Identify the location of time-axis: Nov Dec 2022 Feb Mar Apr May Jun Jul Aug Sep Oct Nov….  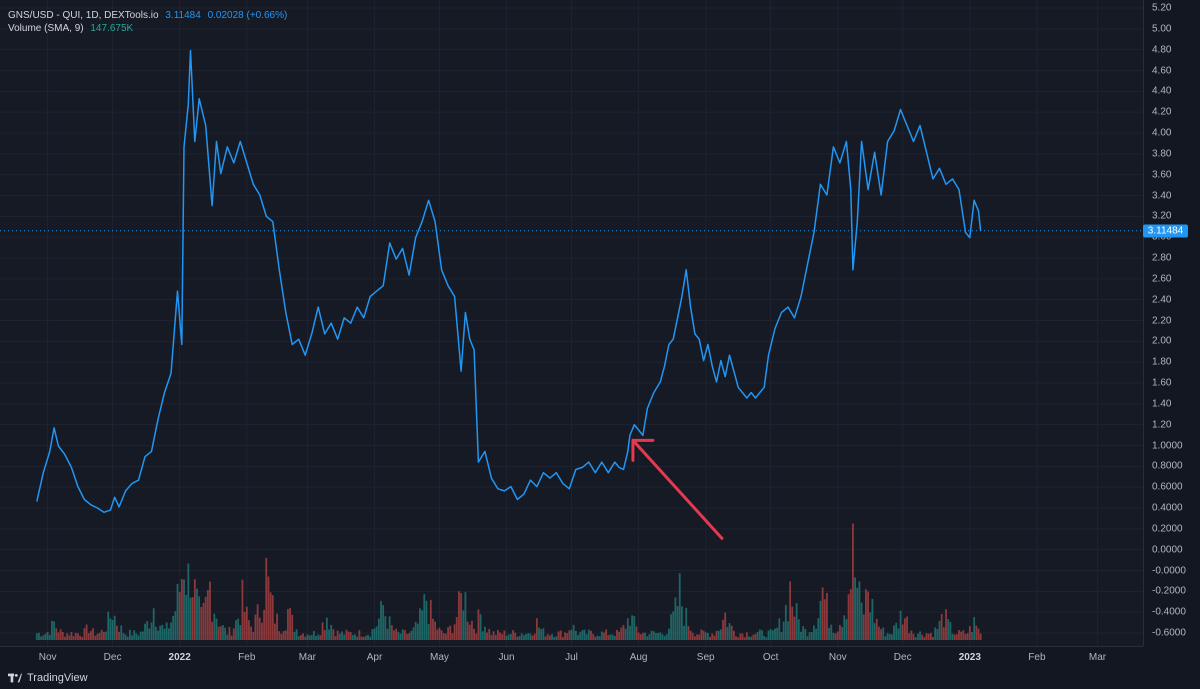
(571, 657).